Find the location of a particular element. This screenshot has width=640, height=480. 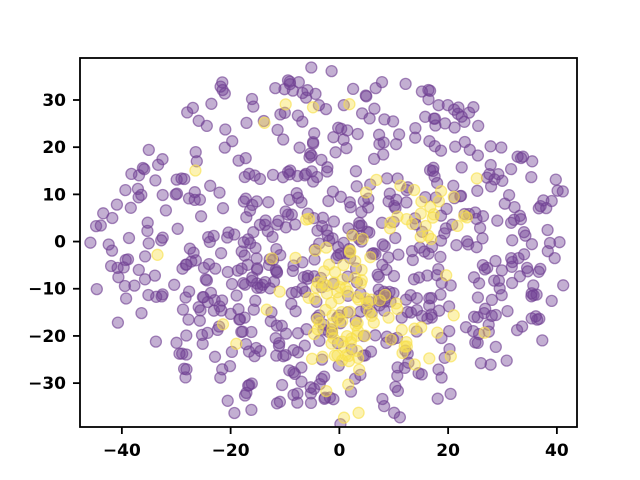

y-tick-label: 30 is located at coordinates (54, 101).